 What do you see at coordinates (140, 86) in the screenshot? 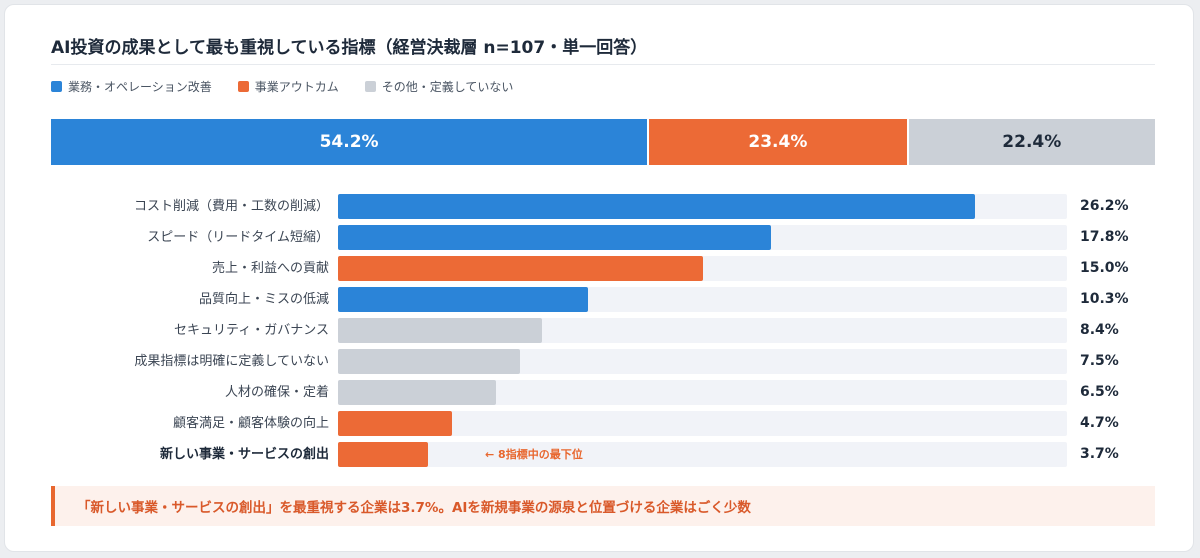
I see `legend-label-operations: 業務・オペレーション改善` at bounding box center [140, 86].